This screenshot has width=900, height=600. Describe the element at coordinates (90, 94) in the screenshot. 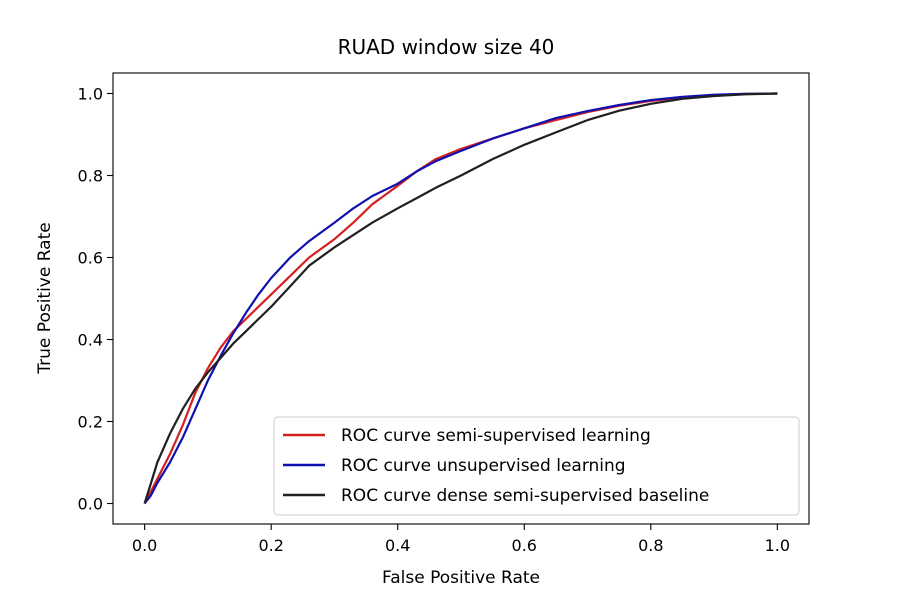

I see `y-tick-label: 1.0` at that location.